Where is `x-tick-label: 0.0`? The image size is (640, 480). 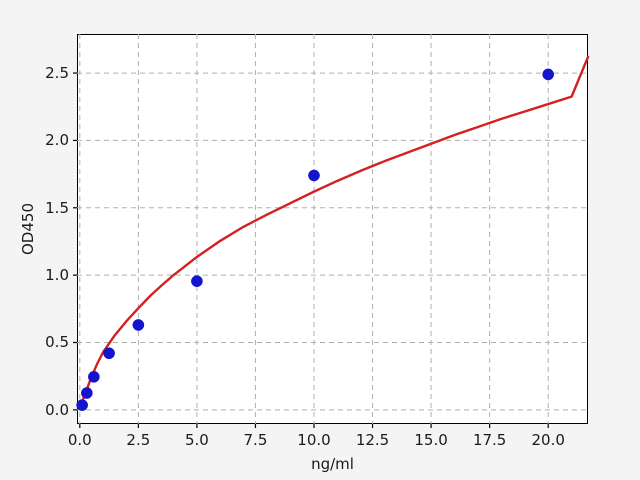 x-tick-label: 0.0 is located at coordinates (79, 440).